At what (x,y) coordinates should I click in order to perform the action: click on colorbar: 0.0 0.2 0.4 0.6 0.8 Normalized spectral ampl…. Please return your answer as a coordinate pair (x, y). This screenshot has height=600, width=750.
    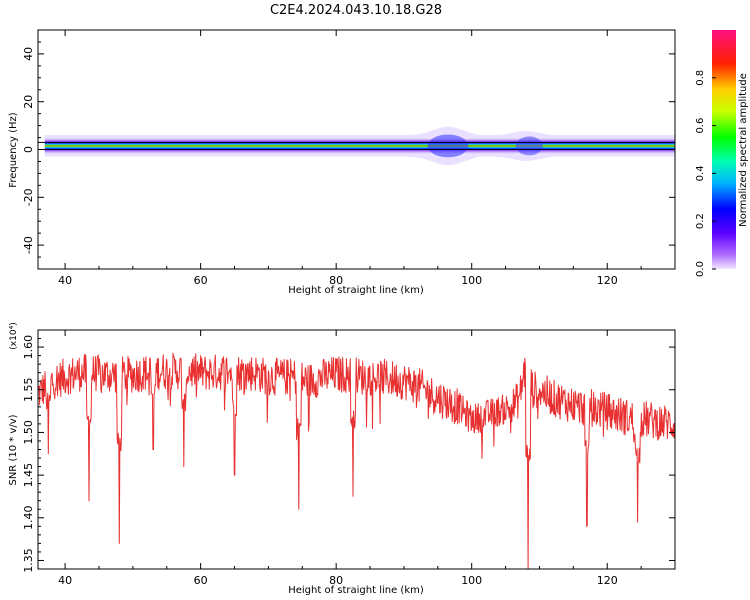
    Looking at the image, I should click on (722, 153).